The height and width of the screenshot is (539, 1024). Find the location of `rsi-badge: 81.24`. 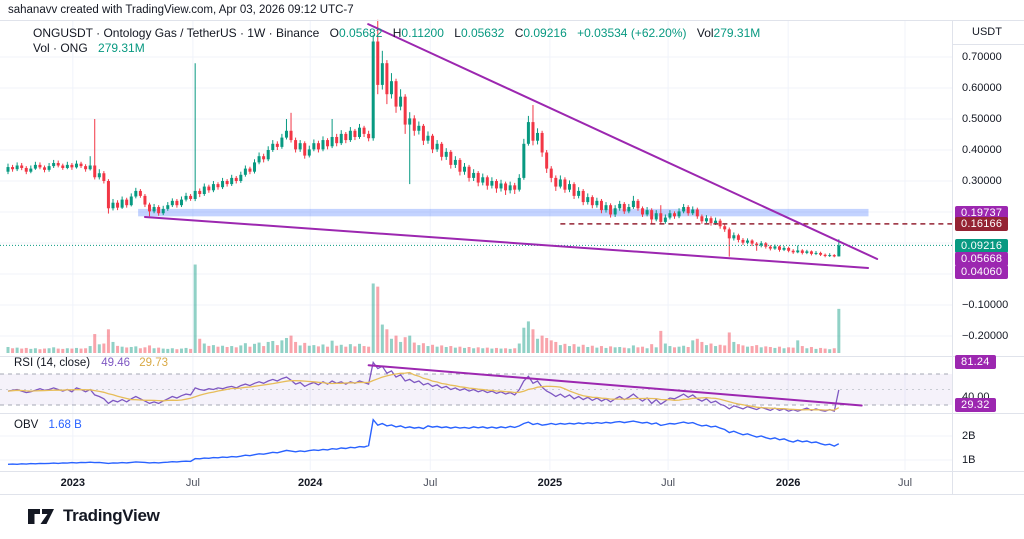

rsi-badge: 81.24 is located at coordinates (975, 362).